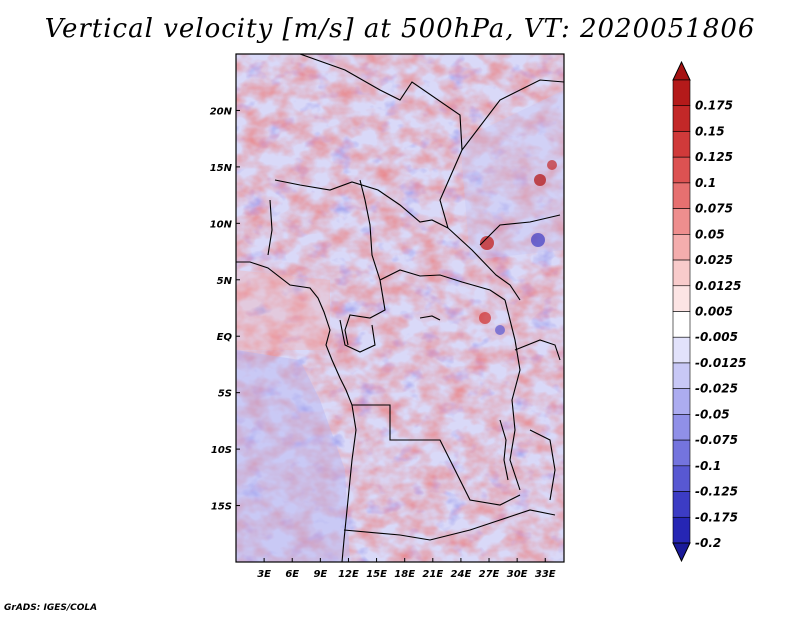 The height and width of the screenshot is (618, 800). Describe the element at coordinates (714, 260) in the screenshot. I see `colorbar-label: 0.025` at that location.